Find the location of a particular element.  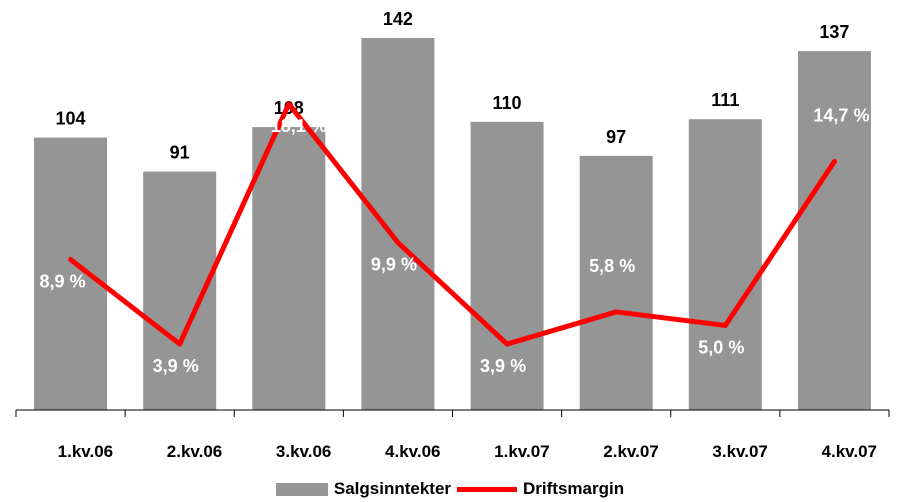

x-tick-label: 2.kv.07 is located at coordinates (630, 451).